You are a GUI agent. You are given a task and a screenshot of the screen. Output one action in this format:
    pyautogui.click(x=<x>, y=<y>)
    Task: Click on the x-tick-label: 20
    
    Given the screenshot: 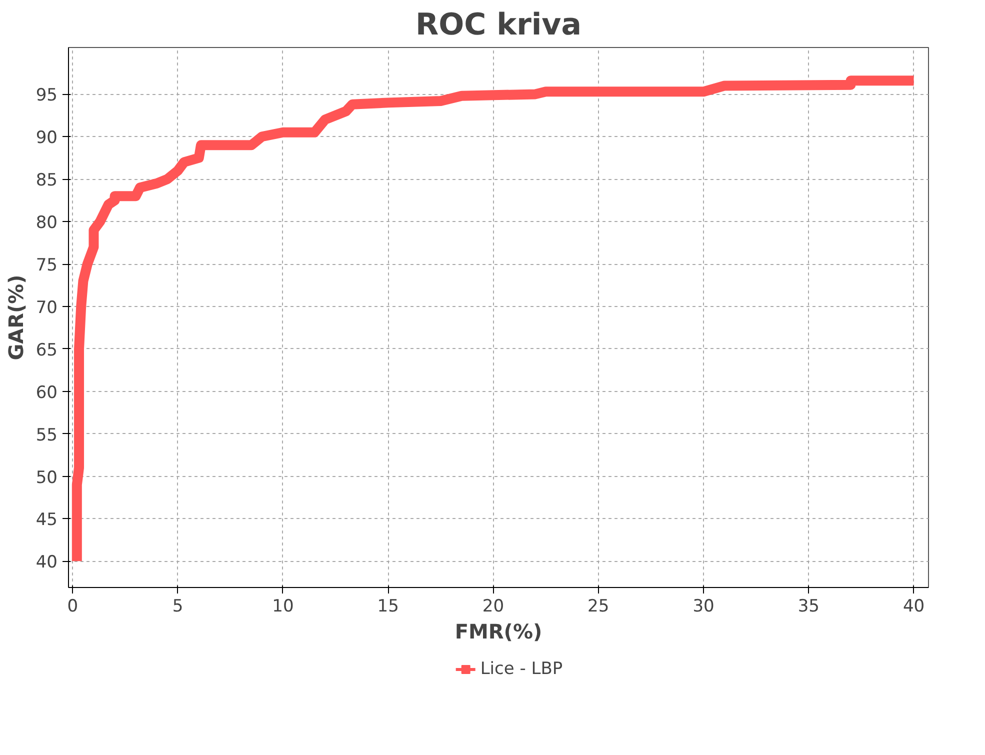 What is the action you would take?
    pyautogui.click(x=493, y=606)
    